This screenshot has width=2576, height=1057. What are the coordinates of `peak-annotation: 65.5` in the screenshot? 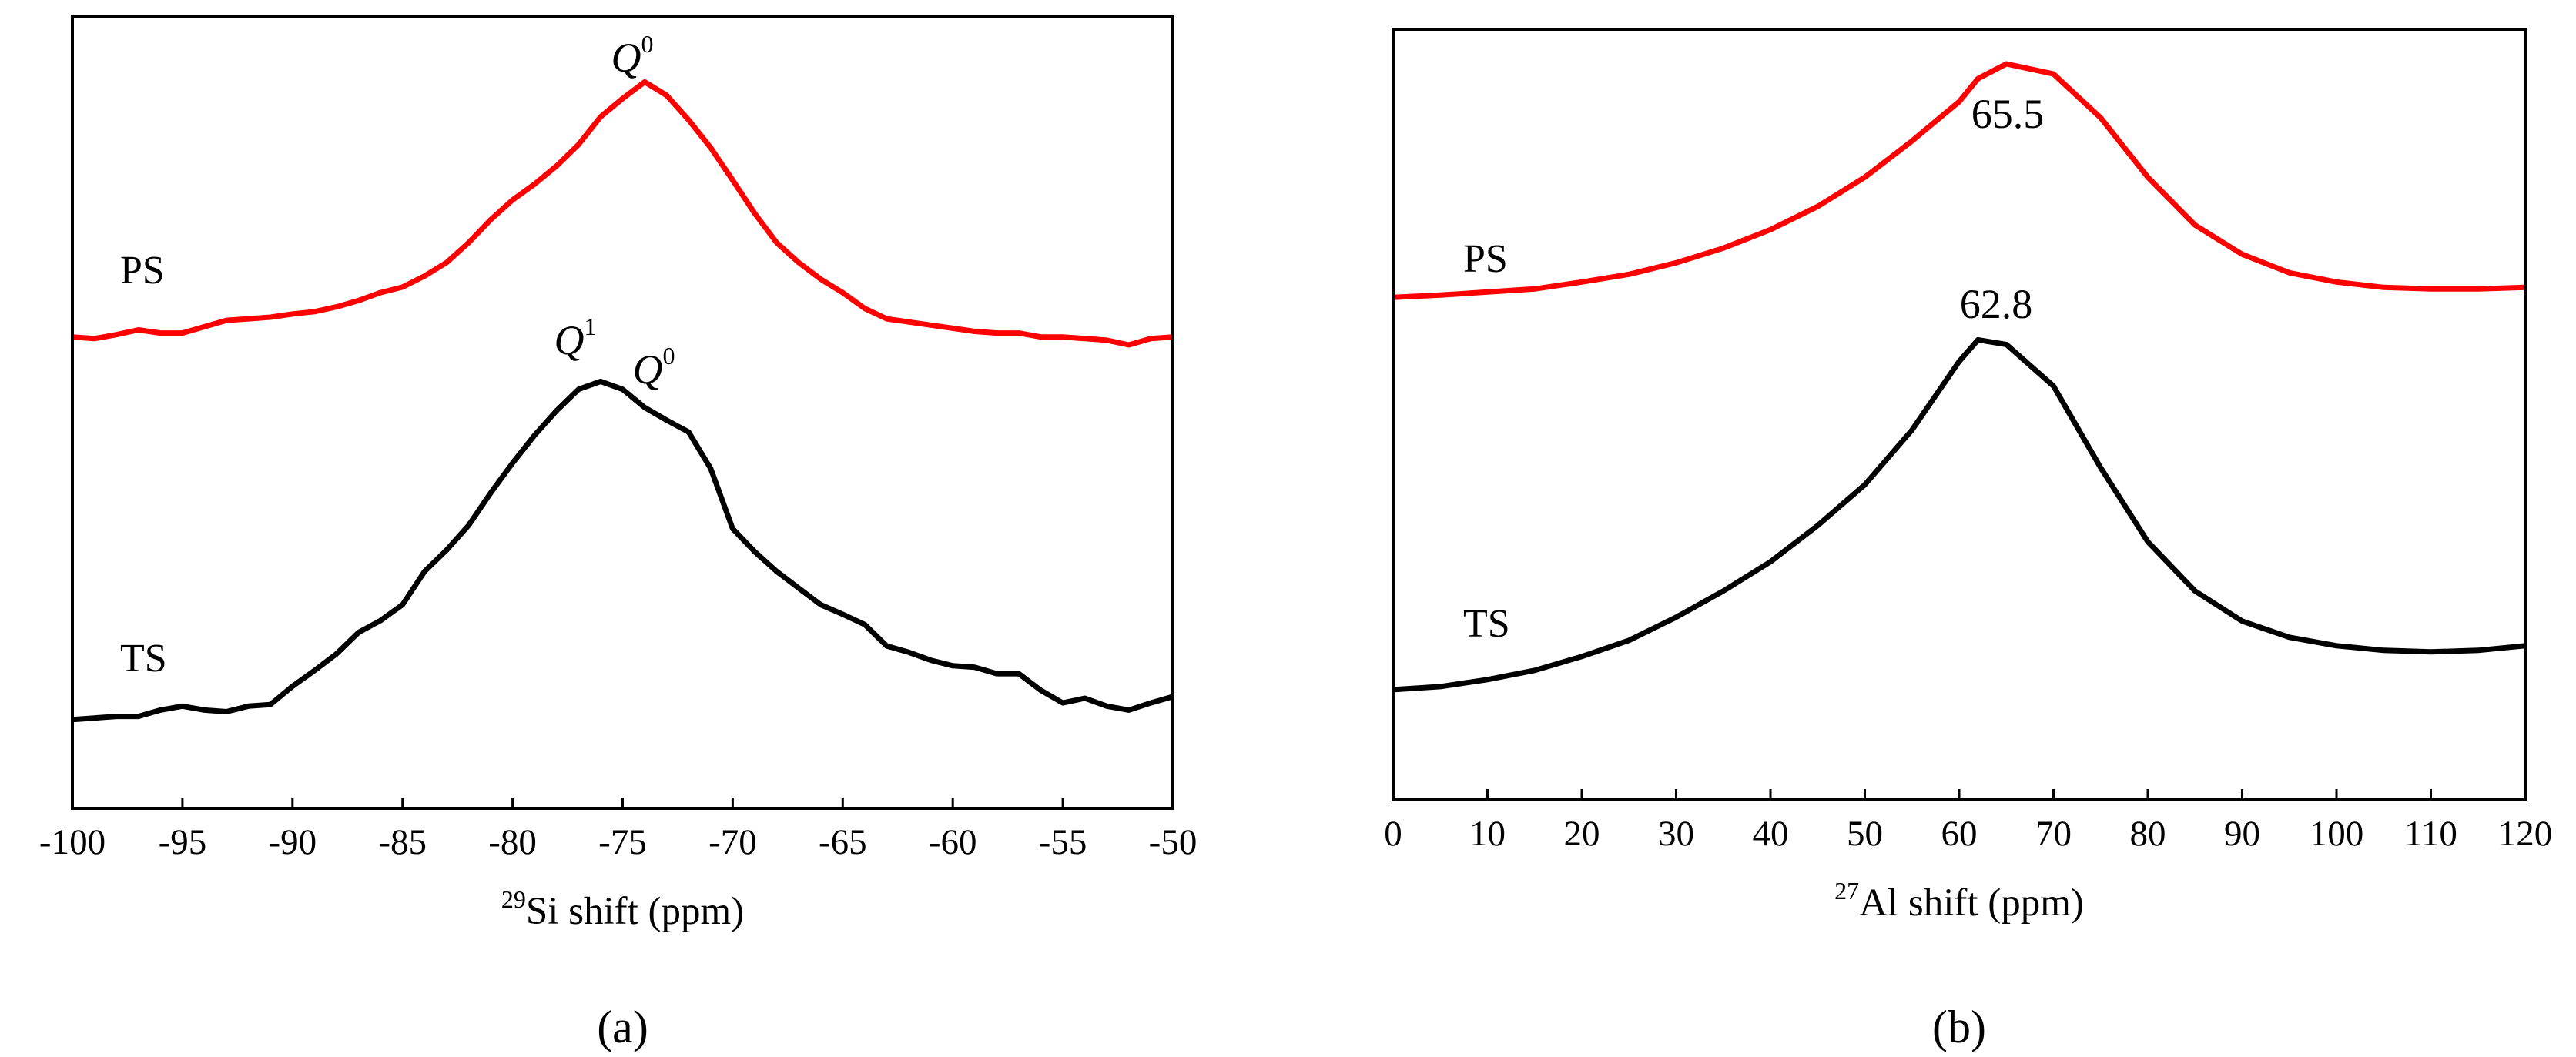 It's located at (2008, 114).